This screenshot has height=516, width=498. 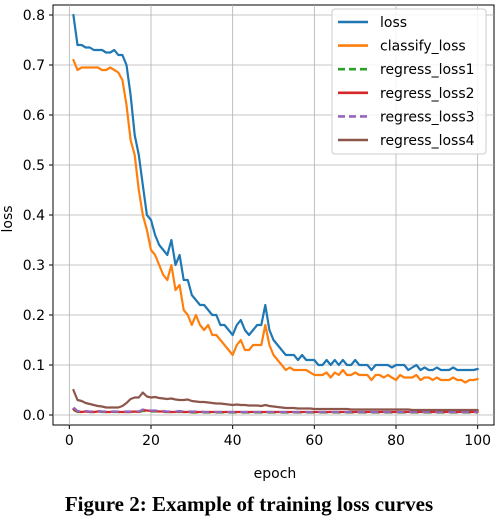 I want to click on x-tick-label: 80, so click(x=396, y=441).